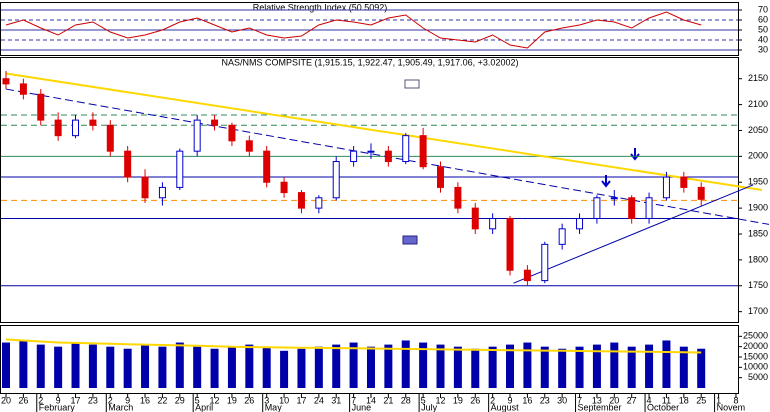  Describe the element at coordinates (758, 285) in the screenshot. I see `y-tick-label: 1750` at that location.